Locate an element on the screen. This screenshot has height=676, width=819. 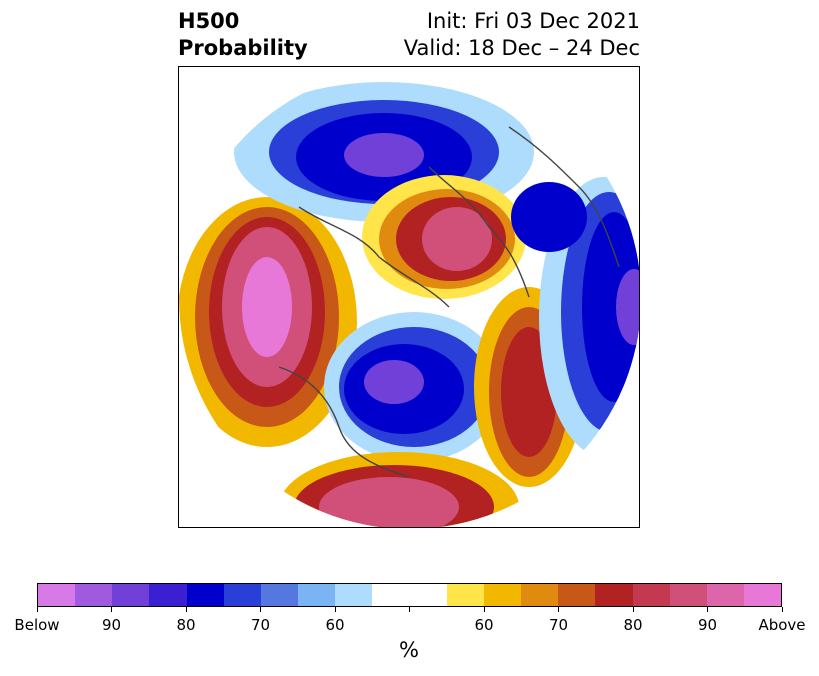
colorbar is located at coordinates (409, 595).